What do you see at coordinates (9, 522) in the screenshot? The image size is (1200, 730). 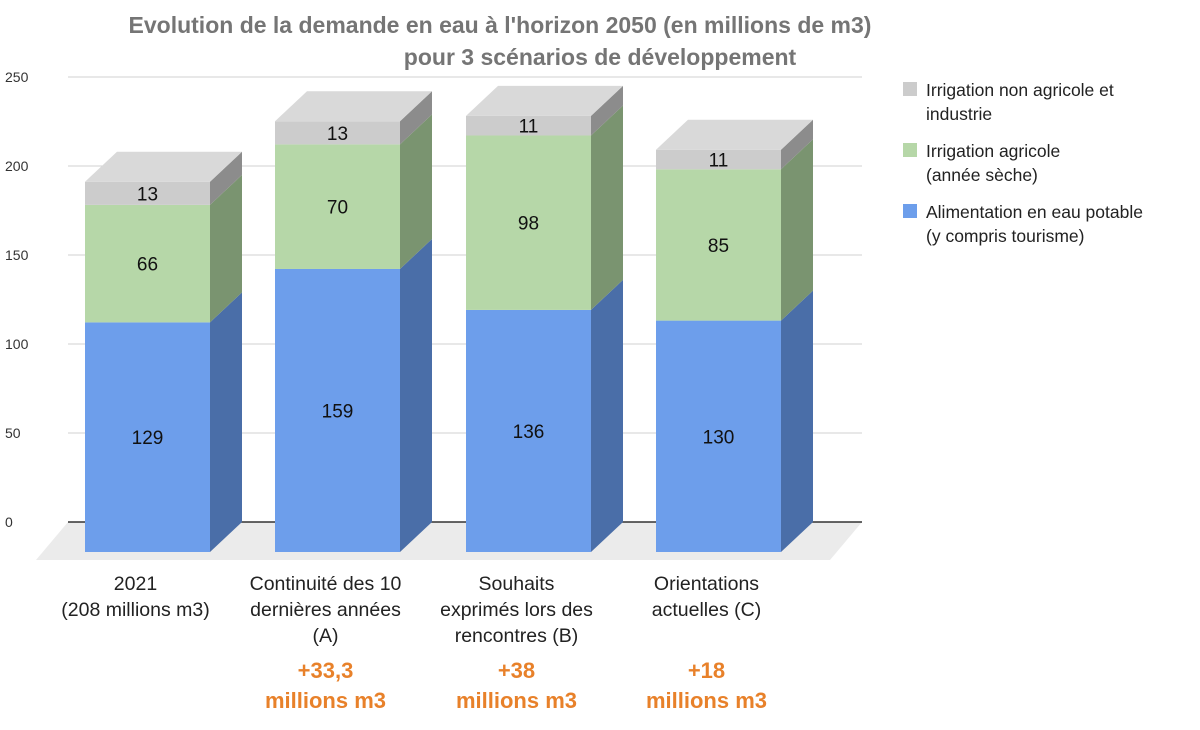 I see `y-tick-label: 0` at bounding box center [9, 522].